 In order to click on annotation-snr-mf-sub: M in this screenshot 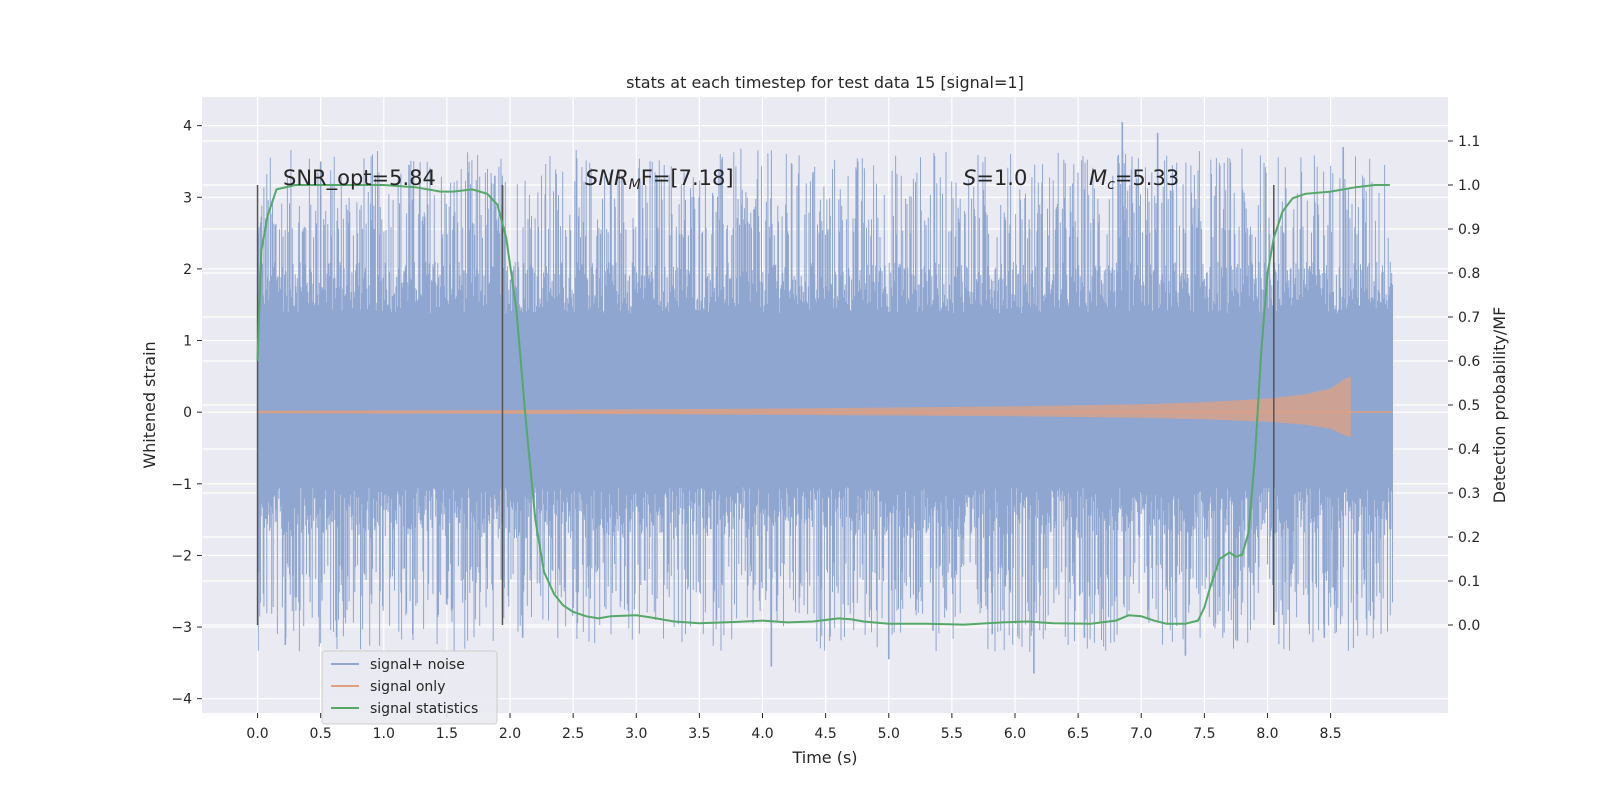, I will do `click(635, 185)`.